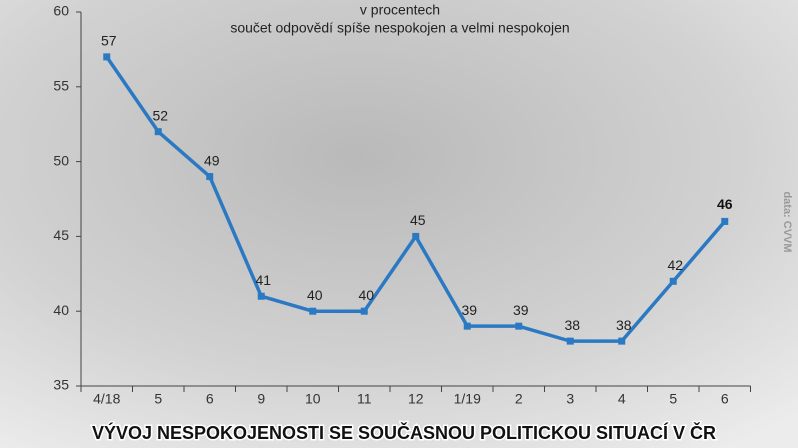  Describe the element at coordinates (675, 265) in the screenshot. I see `value-label: 42` at that location.